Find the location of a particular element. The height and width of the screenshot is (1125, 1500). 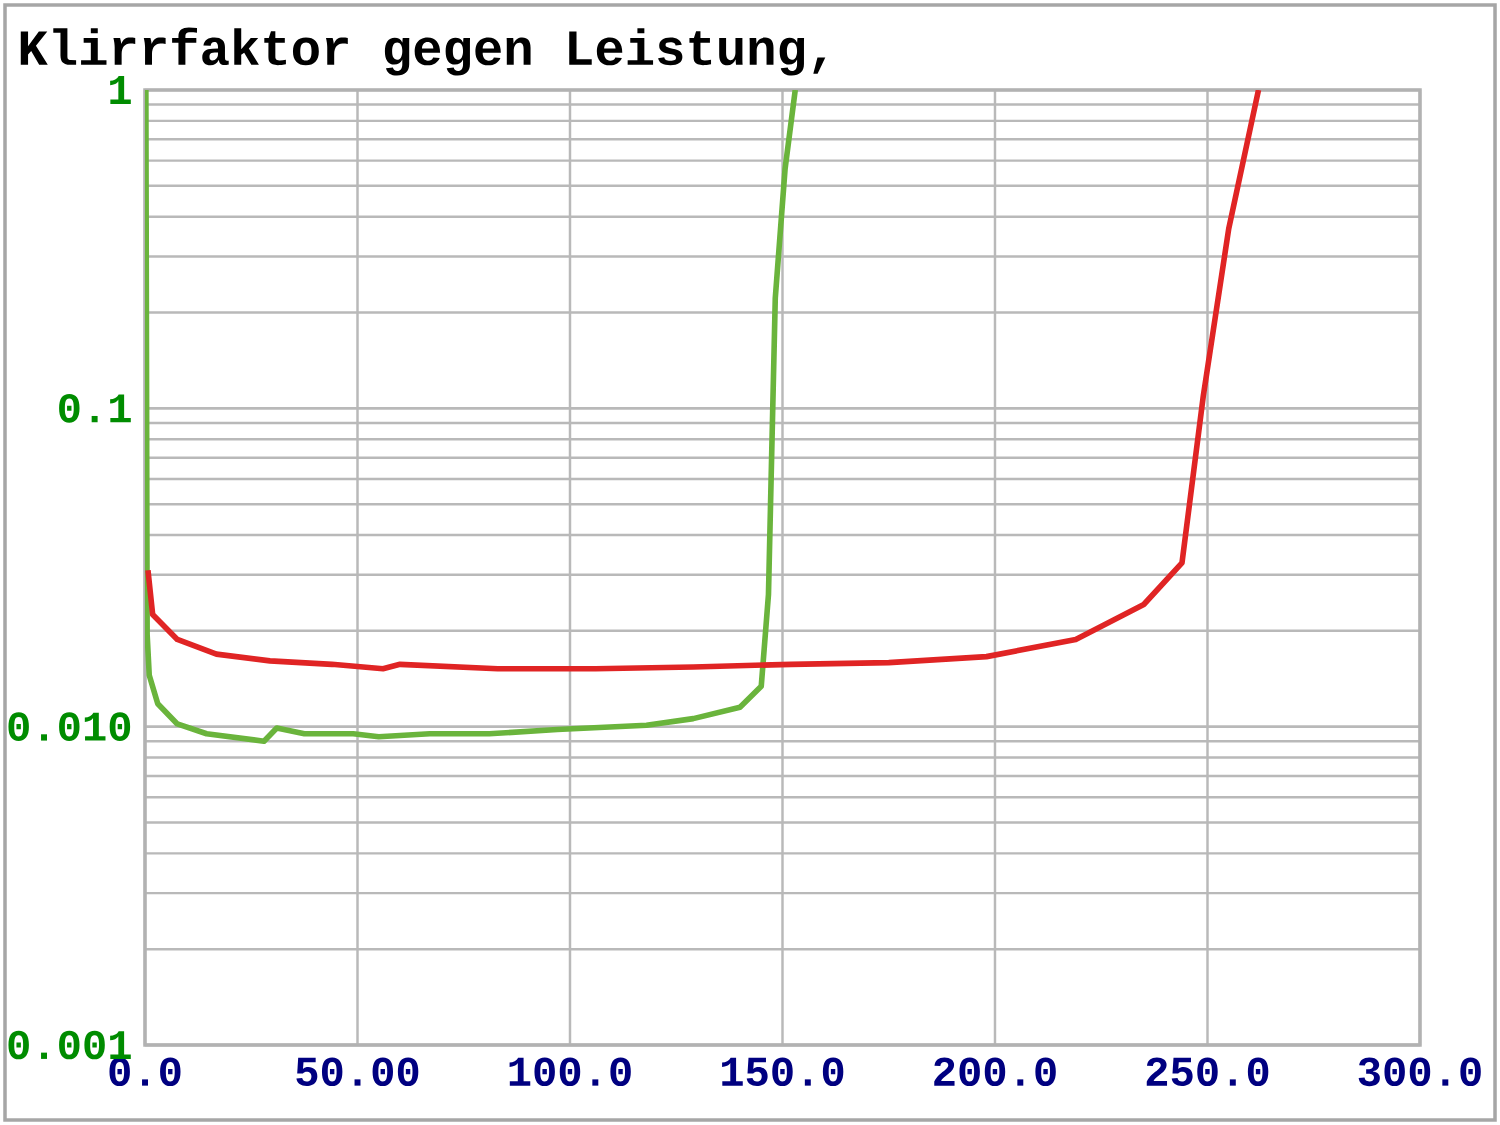

x-tick-label: 200.0 is located at coordinates (995, 1072).